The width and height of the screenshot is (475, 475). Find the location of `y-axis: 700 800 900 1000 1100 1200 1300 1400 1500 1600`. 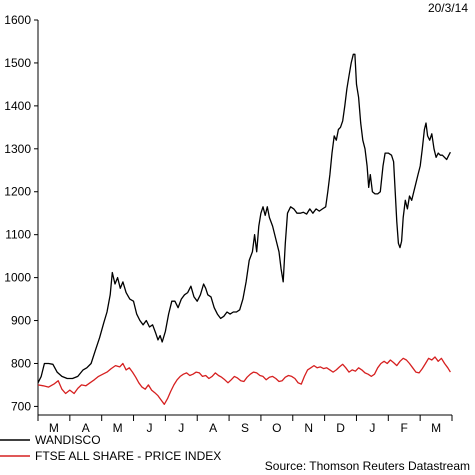

y-axis: 700 800 900 1000 1100 1200 1300 1400 1500 1600 is located at coordinates (21, 214).